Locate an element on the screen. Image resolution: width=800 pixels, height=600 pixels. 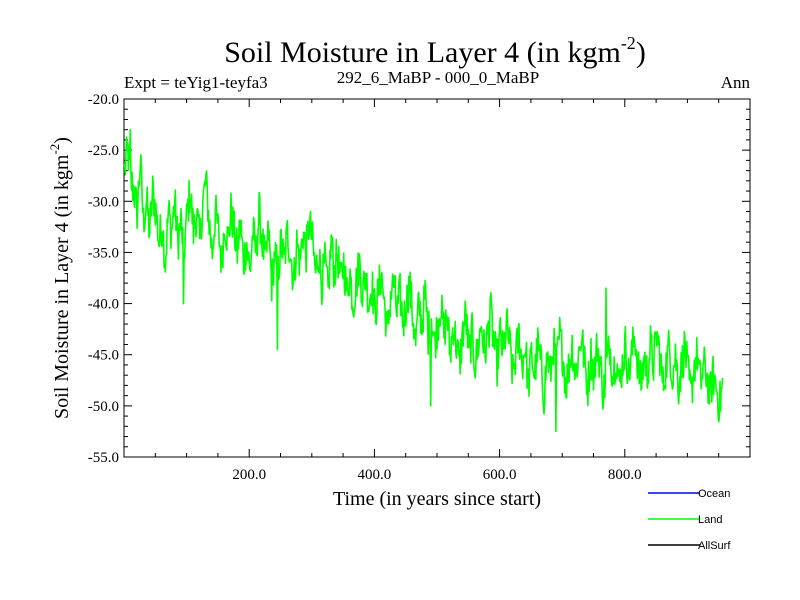
x-tick-label: 200.0 is located at coordinates (249, 475).